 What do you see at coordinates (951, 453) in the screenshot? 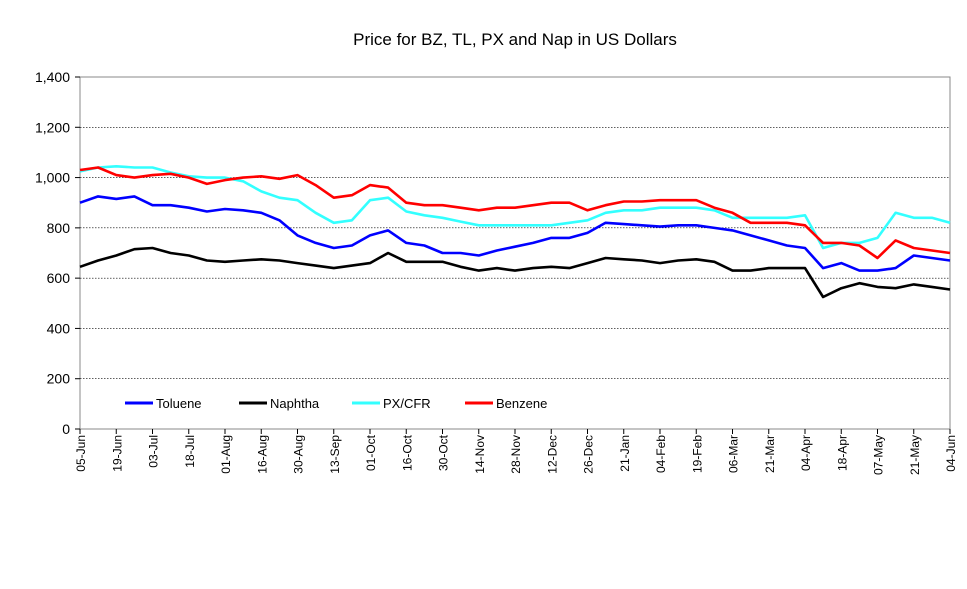
I see `x-tick-label: 04-Jun` at bounding box center [951, 453].